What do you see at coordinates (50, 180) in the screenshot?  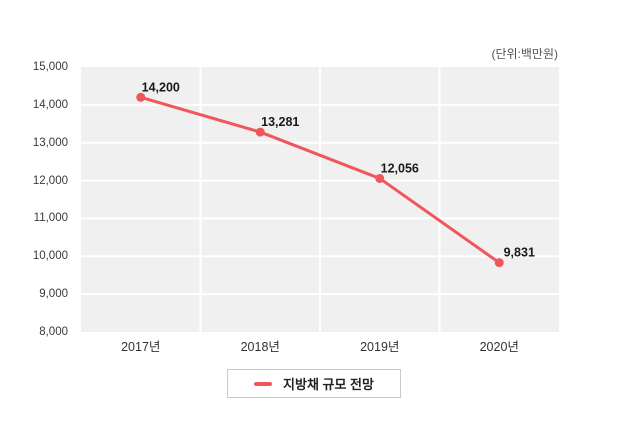 I see `y-tick-label: 12,000` at bounding box center [50, 180].